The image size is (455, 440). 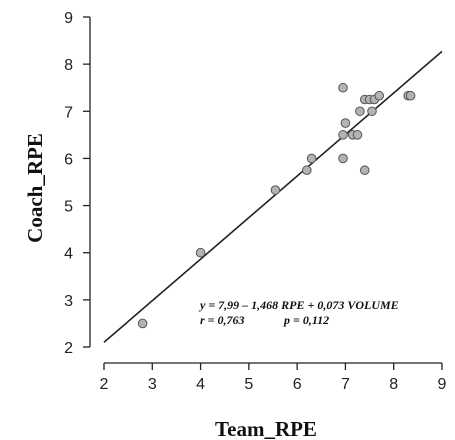 I want to click on annotation-equation: y = 7,99 – 1,468 RPE + 0,073 VOLUME, so click(x=298, y=305).